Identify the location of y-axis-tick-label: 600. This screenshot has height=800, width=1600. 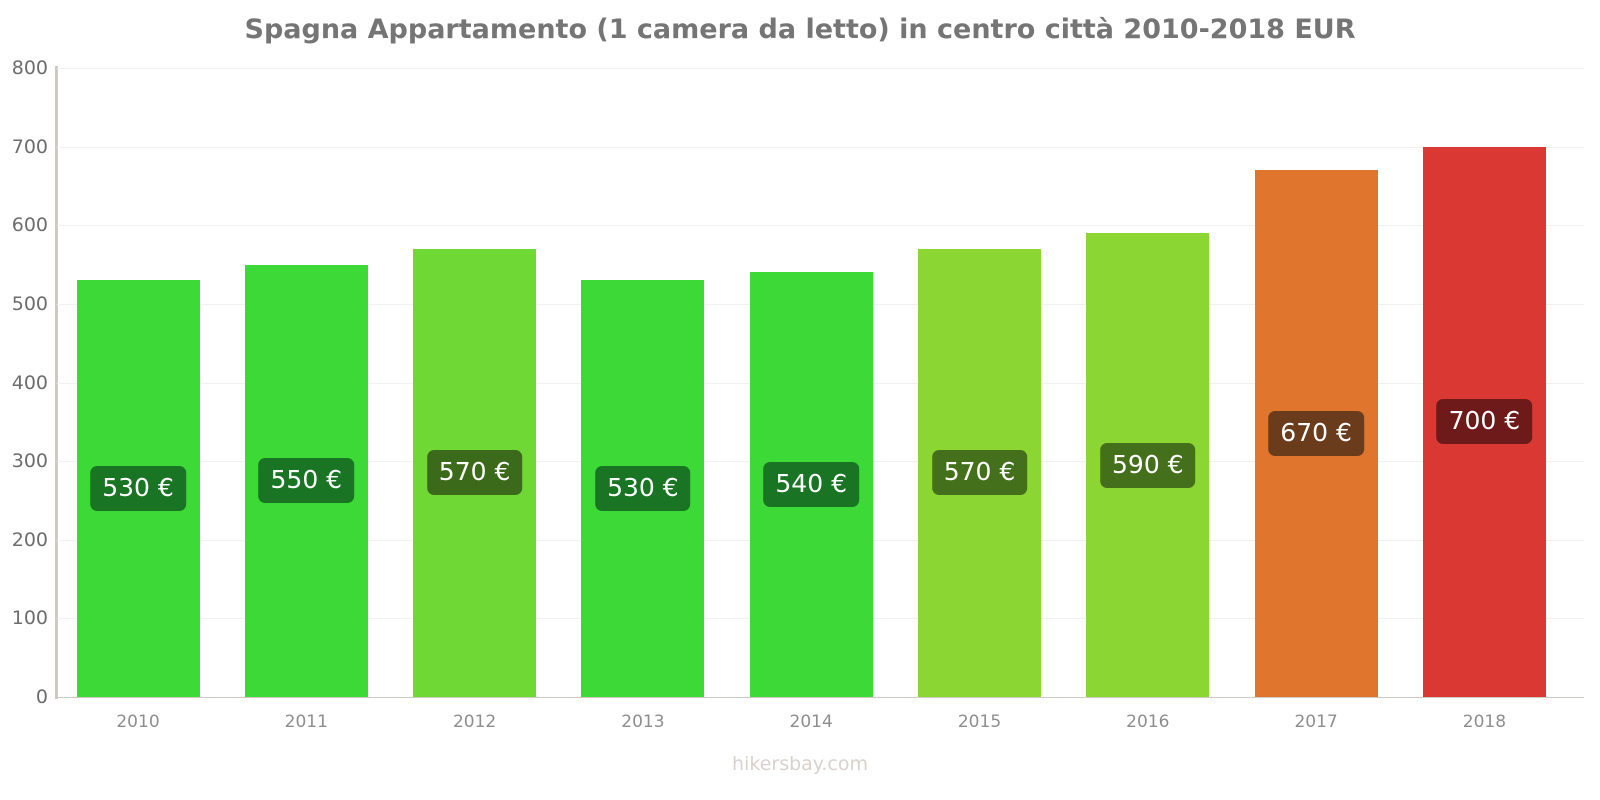
(29, 225).